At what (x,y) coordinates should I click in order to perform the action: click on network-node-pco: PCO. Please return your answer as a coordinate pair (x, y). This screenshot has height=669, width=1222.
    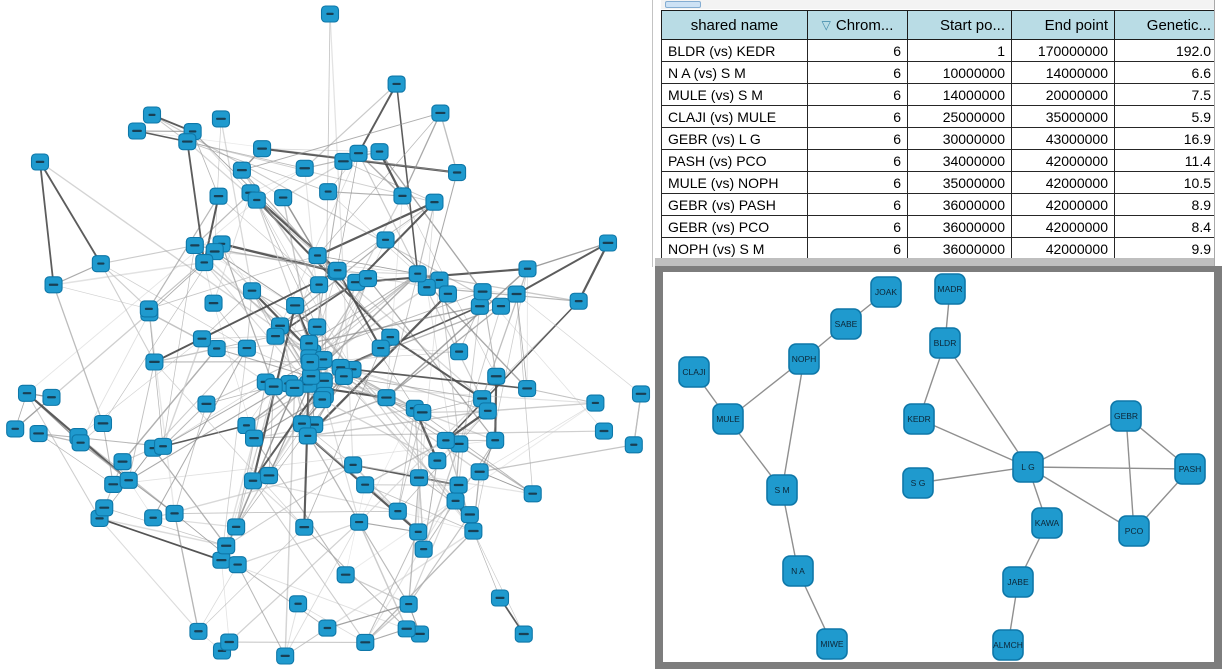
    Looking at the image, I should click on (1134, 531).